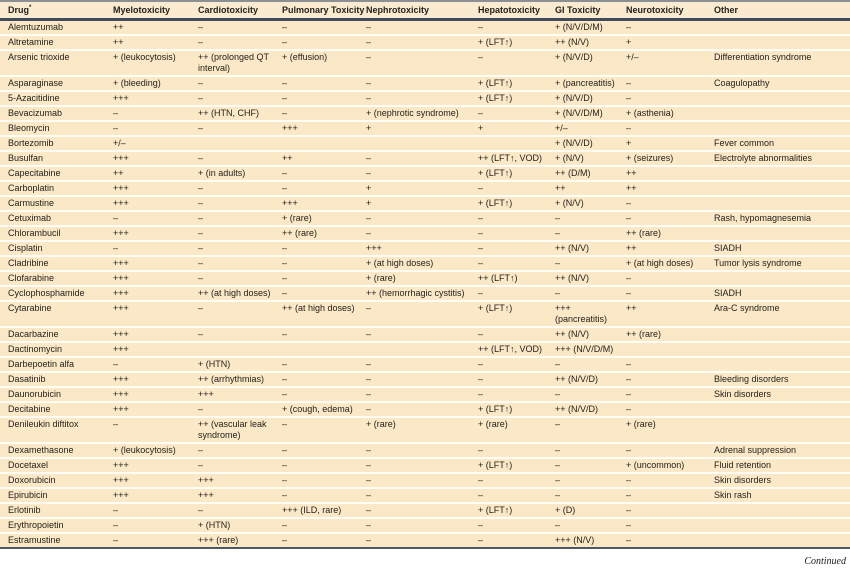 The height and width of the screenshot is (569, 850). Describe the element at coordinates (590, 314) in the screenshot. I see `cell-gi-toxicity: +++ (pancreatitis)` at that location.